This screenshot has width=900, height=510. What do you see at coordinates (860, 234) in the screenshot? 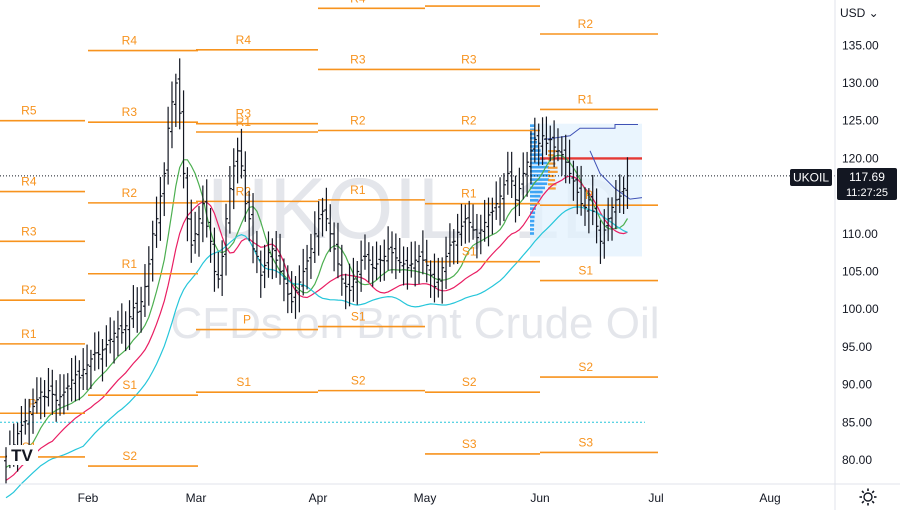
I see `price-tick-label: 110.00` at bounding box center [860, 234].